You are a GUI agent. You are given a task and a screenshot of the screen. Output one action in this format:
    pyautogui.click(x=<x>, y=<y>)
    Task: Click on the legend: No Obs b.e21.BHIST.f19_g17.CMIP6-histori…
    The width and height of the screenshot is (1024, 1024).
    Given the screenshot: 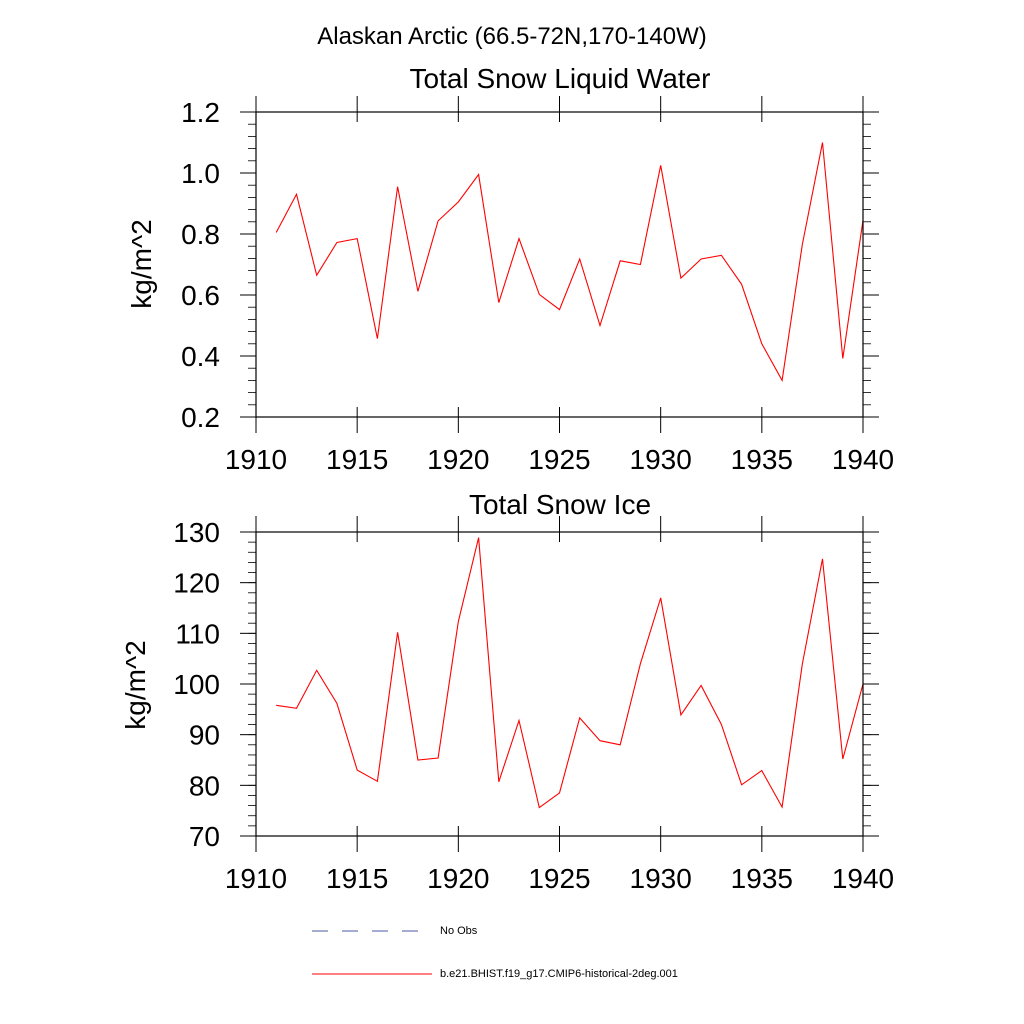 What is the action you would take?
    pyautogui.click(x=495, y=952)
    